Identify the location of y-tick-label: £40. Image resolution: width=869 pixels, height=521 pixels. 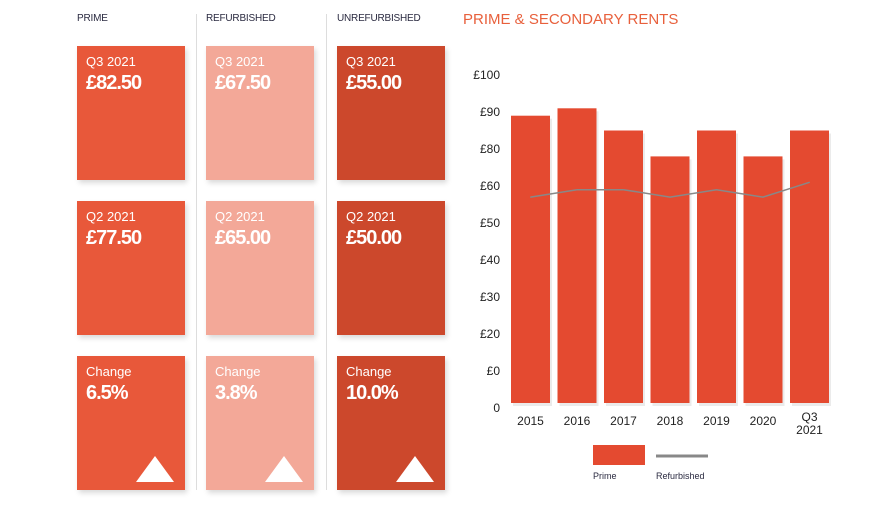
(490, 260).